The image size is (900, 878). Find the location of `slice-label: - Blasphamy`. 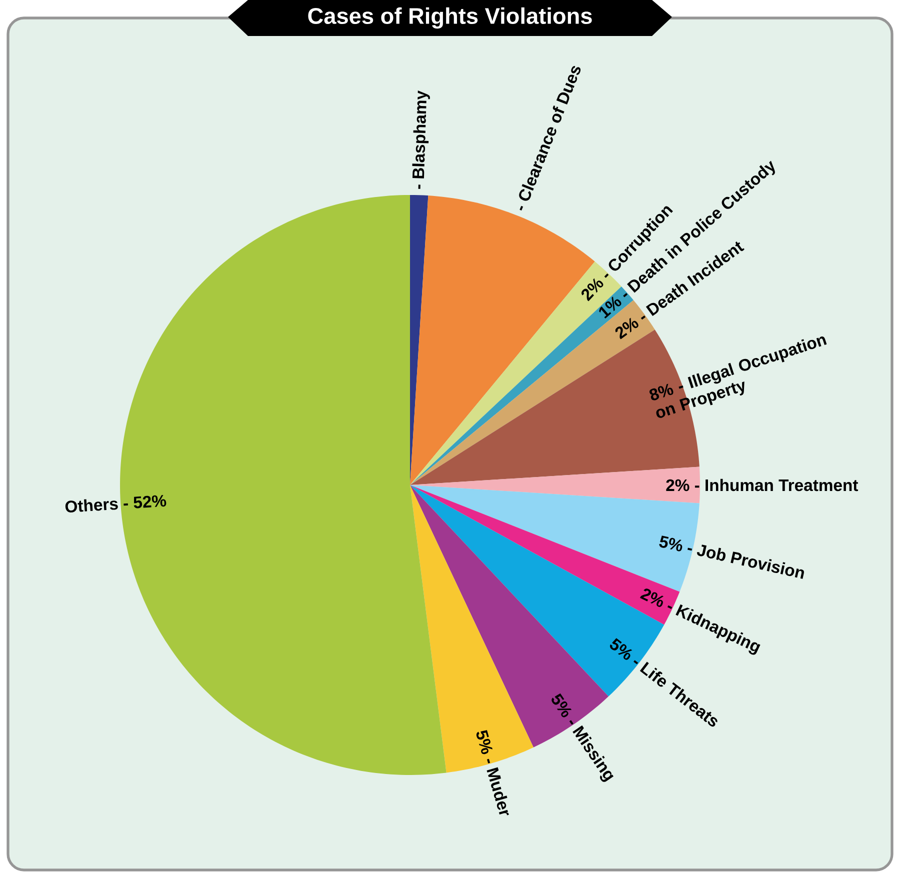

slice-label: - Blasphamy is located at coordinates (421, 139).